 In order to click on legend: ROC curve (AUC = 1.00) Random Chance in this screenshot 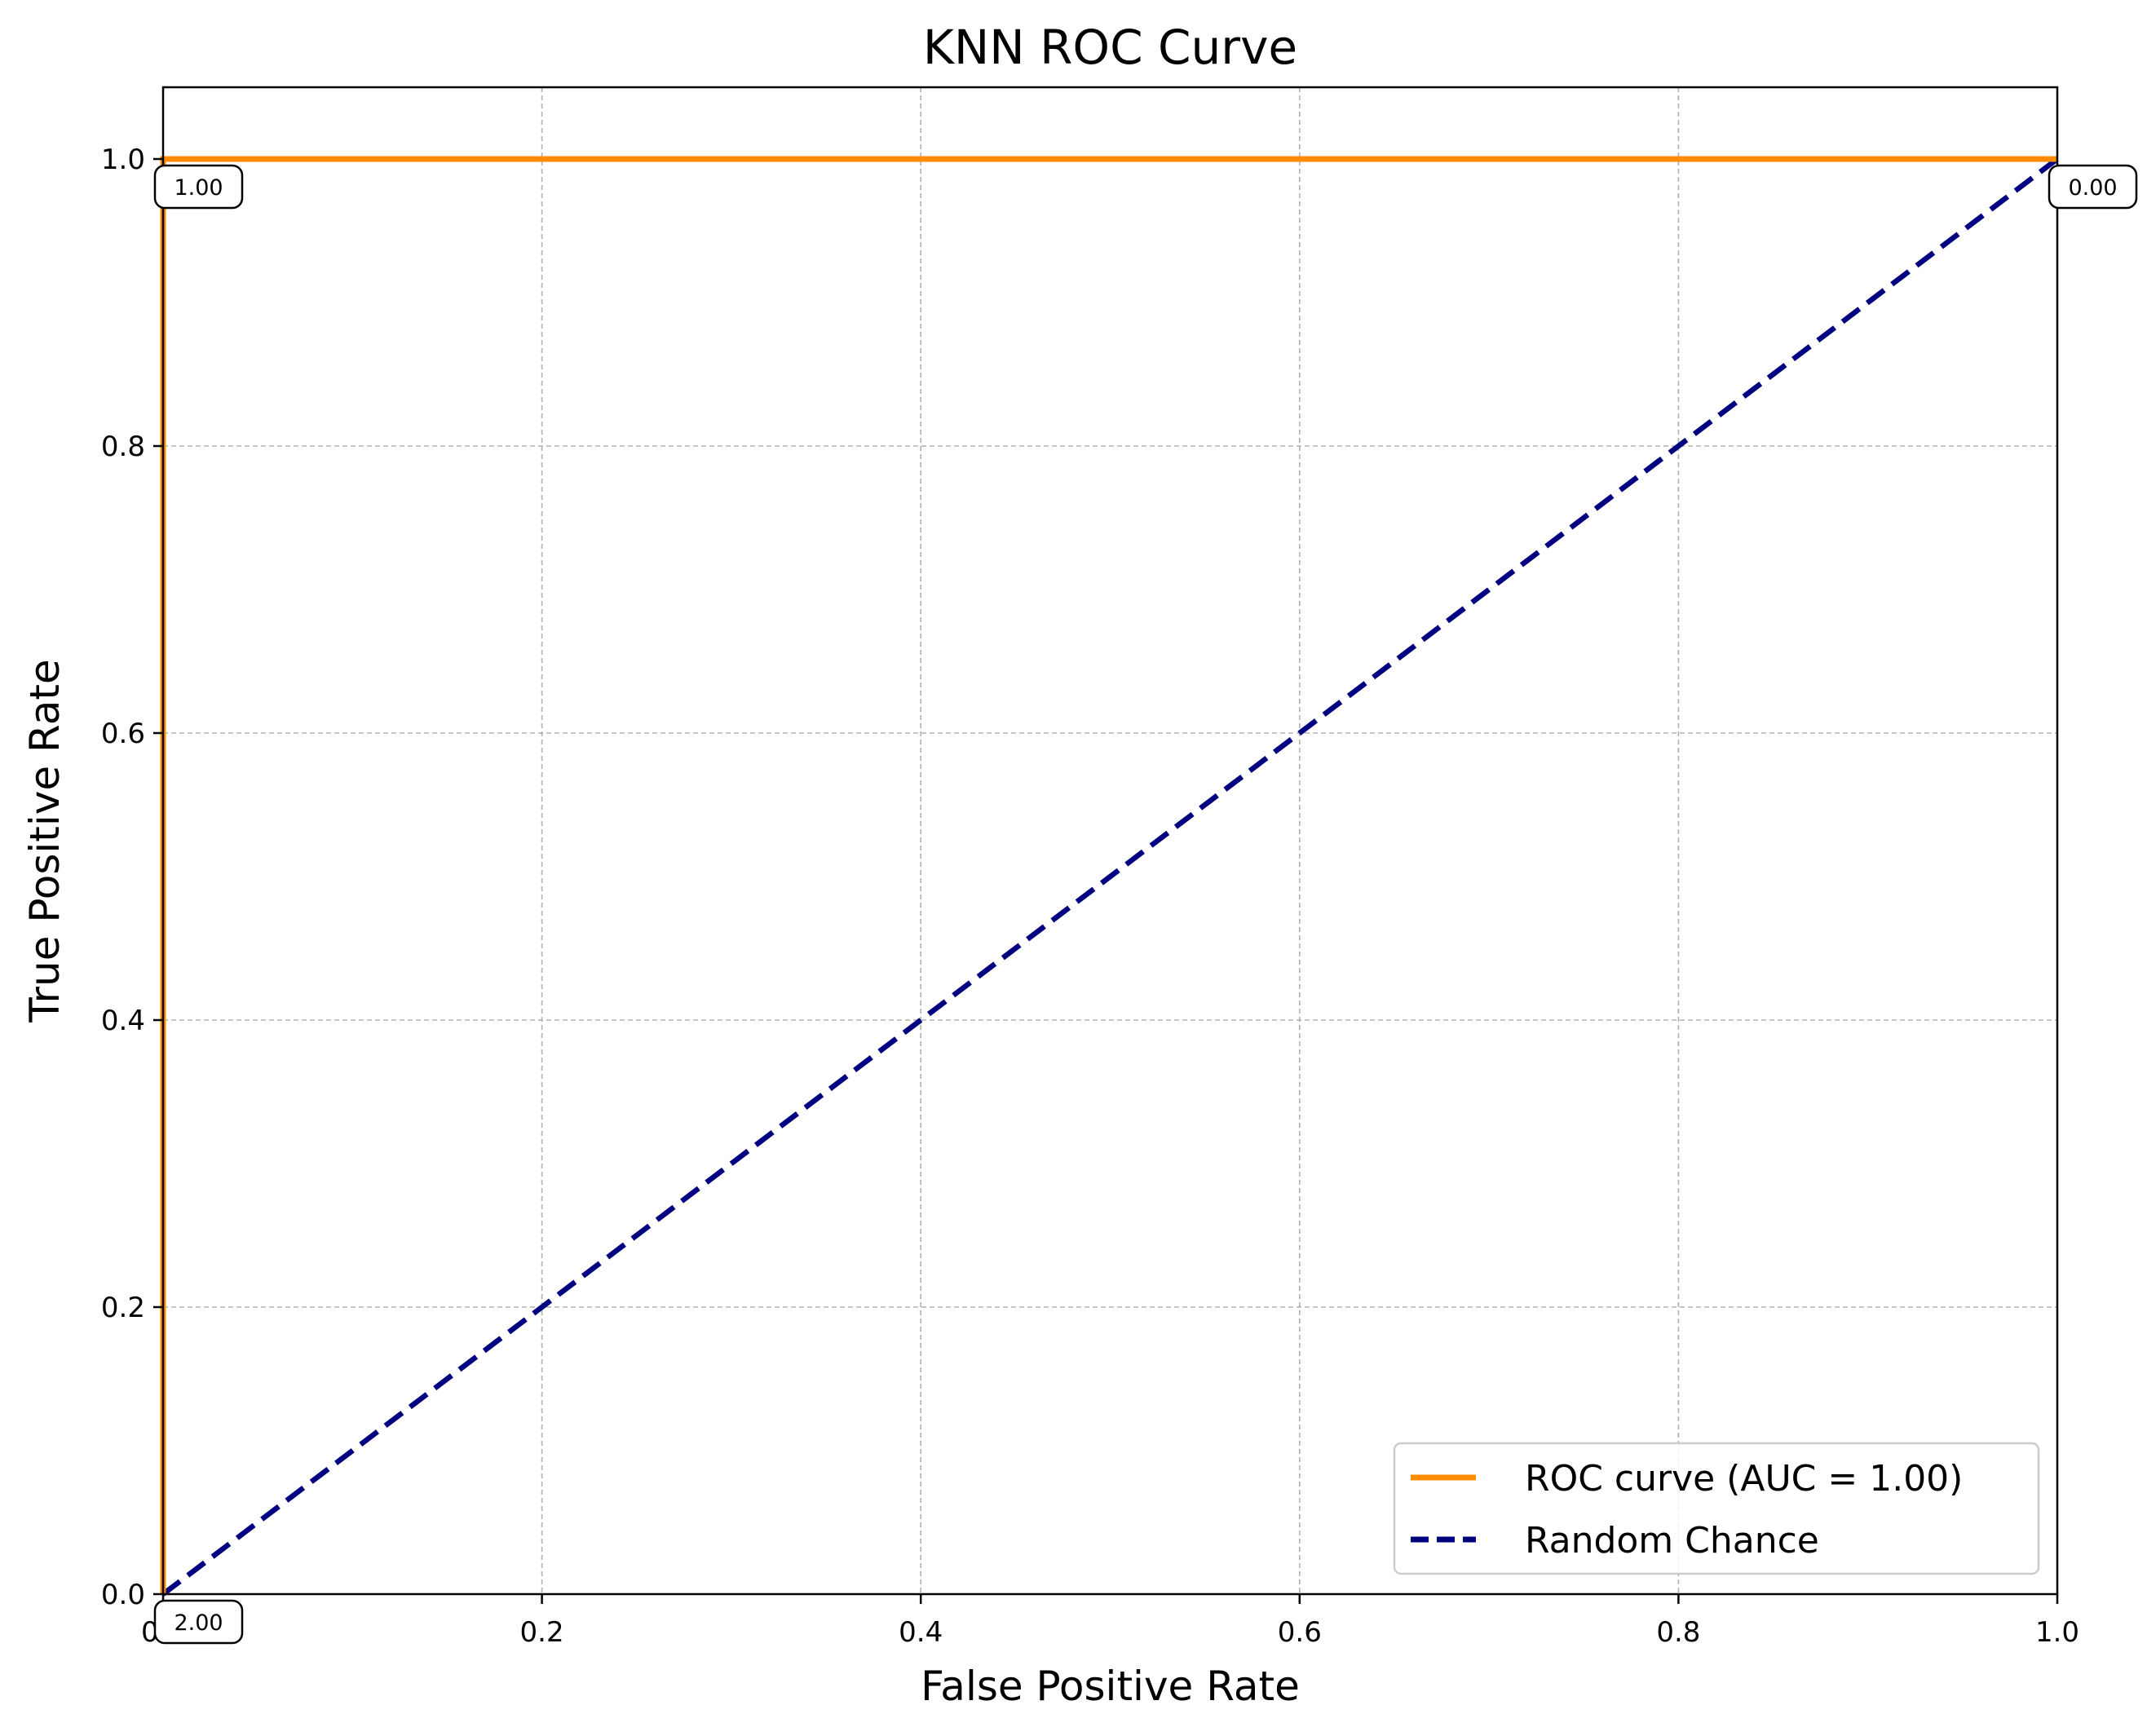, I will do `click(1716, 1508)`.